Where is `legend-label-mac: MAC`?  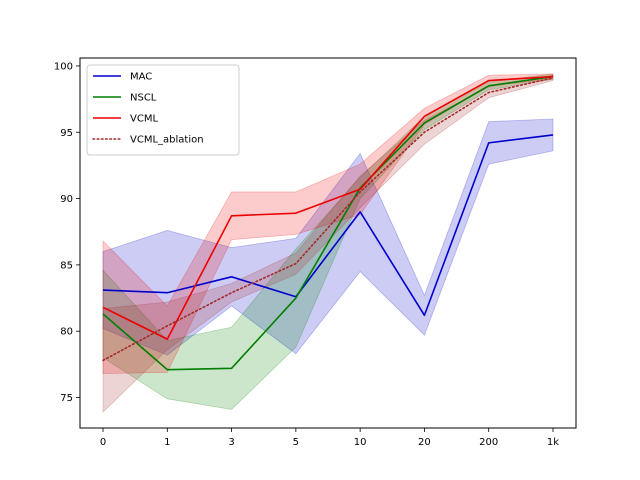
legend-label-mac: MAC is located at coordinates (141, 77).